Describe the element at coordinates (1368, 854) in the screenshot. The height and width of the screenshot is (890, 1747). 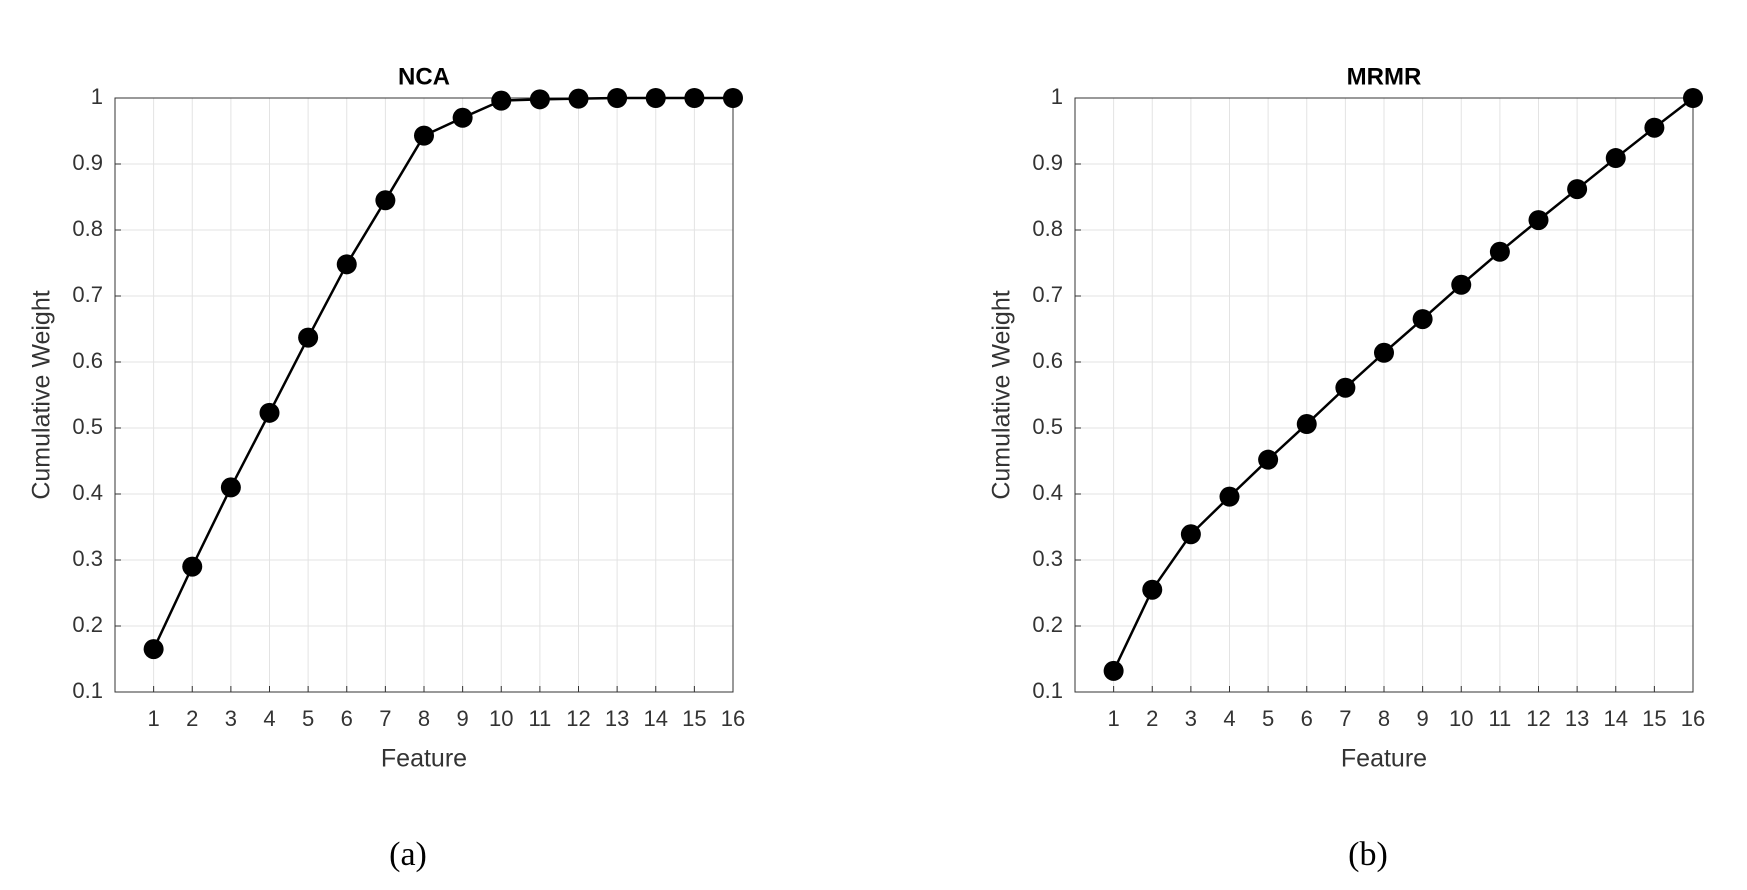
I see `caption: (b)` at that location.